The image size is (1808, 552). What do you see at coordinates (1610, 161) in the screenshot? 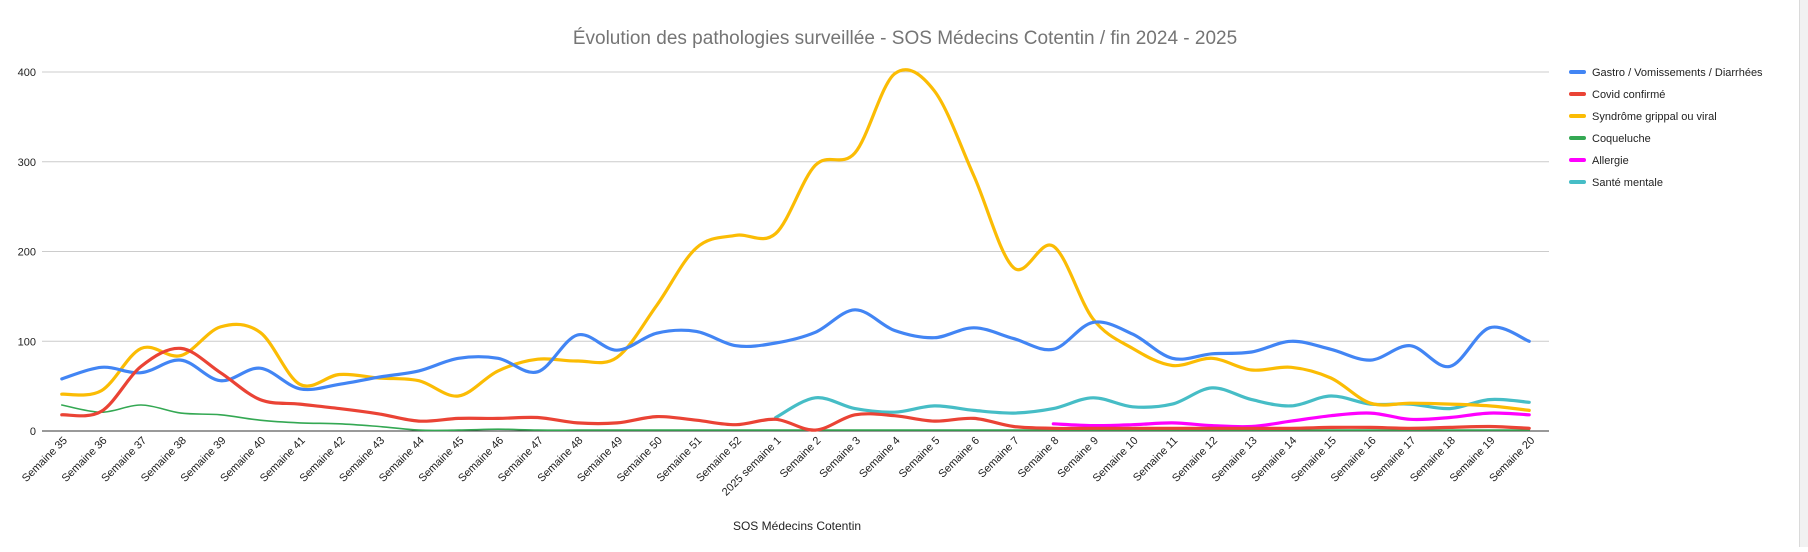
I see `legend-label: Allergie` at bounding box center [1610, 161].